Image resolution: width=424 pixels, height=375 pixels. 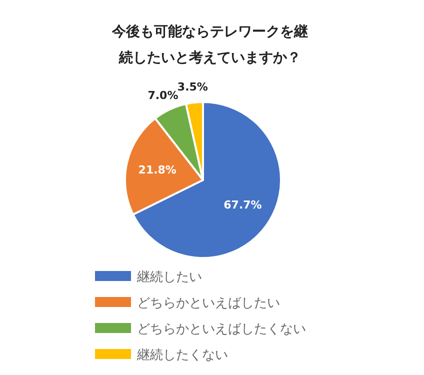 What do you see at coordinates (157, 170) in the screenshot?
I see `data-label: 21.8%` at bounding box center [157, 170].